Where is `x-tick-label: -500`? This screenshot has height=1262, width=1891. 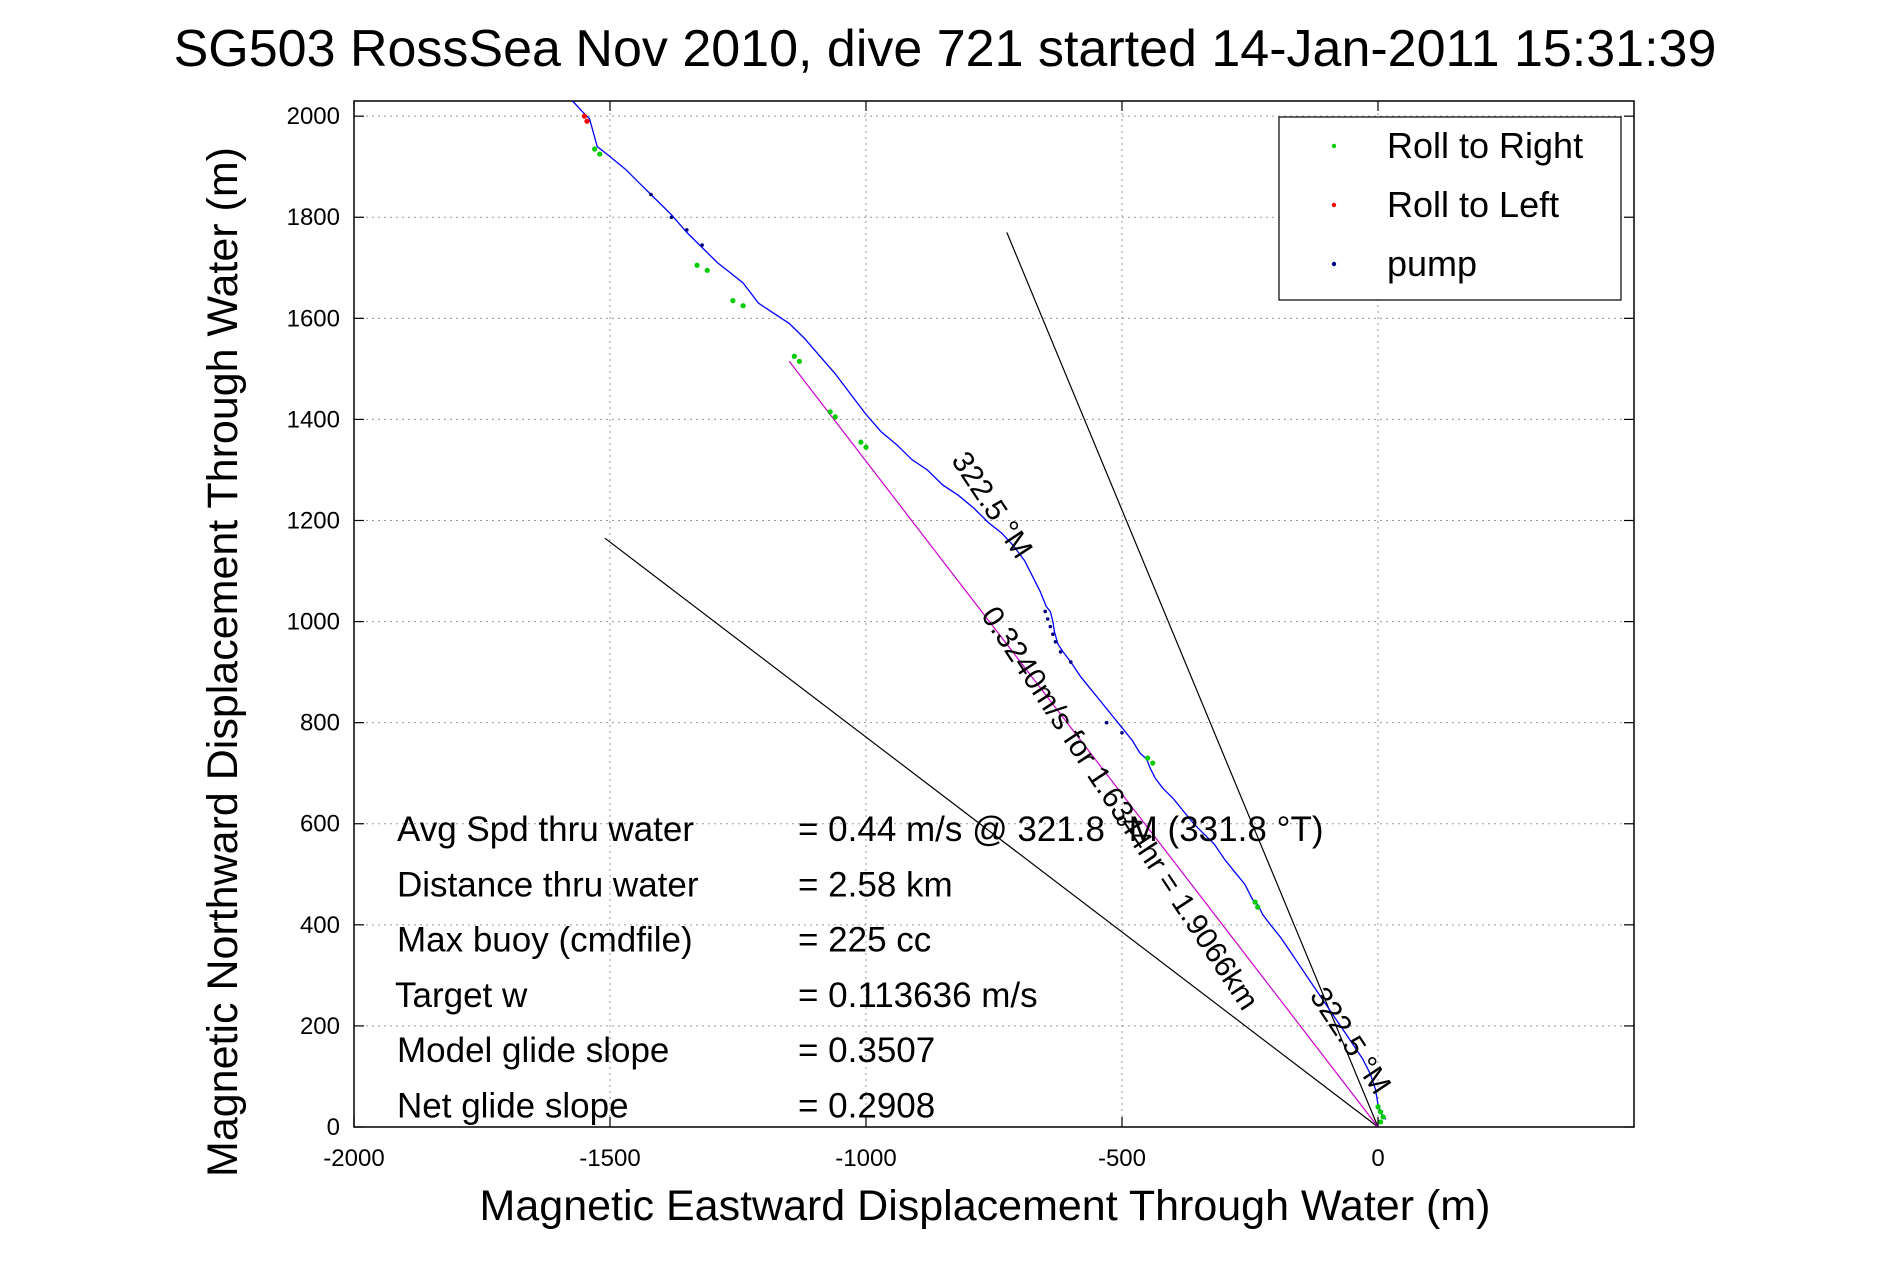 x-tick-label: -500 is located at coordinates (1122, 1158).